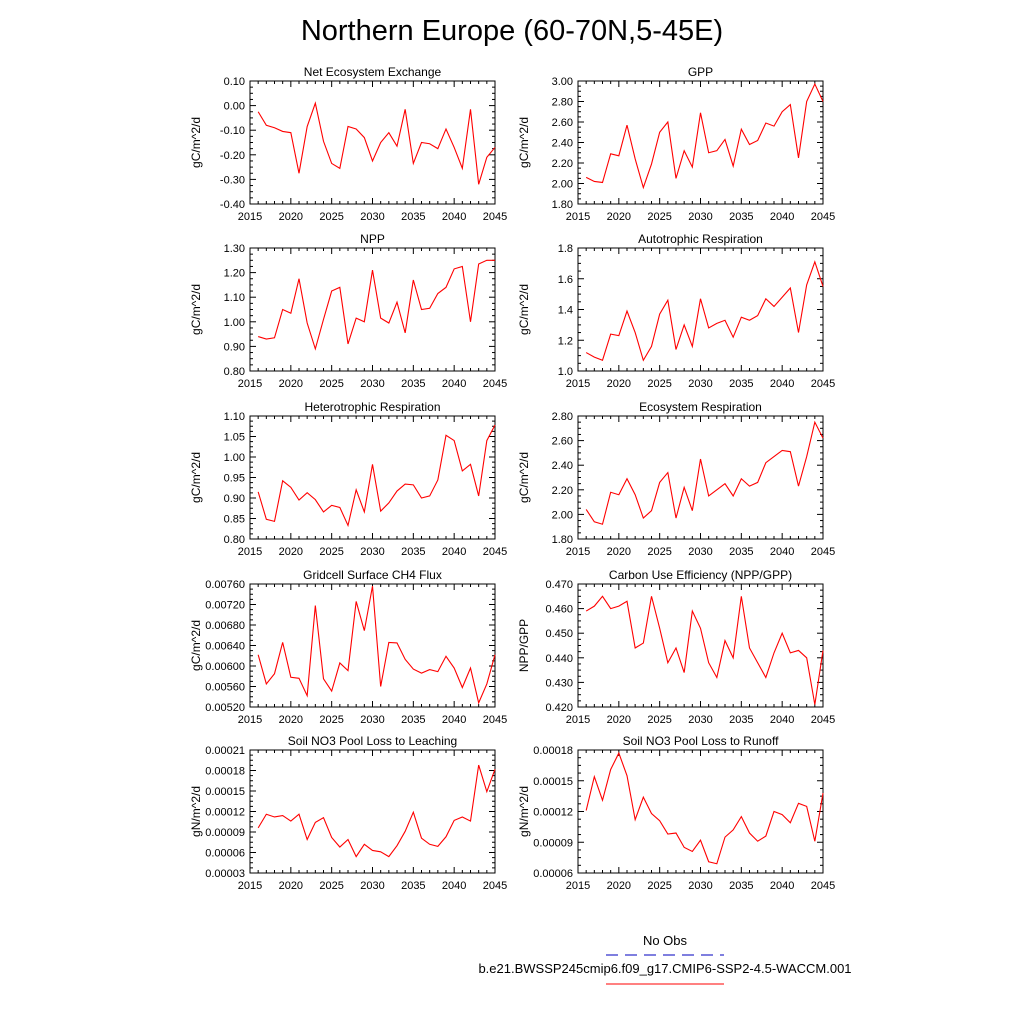 The image size is (1024, 1029). What do you see at coordinates (225, 813) in the screenshot?
I see `y-tick-label: 0.00012` at bounding box center [225, 813].